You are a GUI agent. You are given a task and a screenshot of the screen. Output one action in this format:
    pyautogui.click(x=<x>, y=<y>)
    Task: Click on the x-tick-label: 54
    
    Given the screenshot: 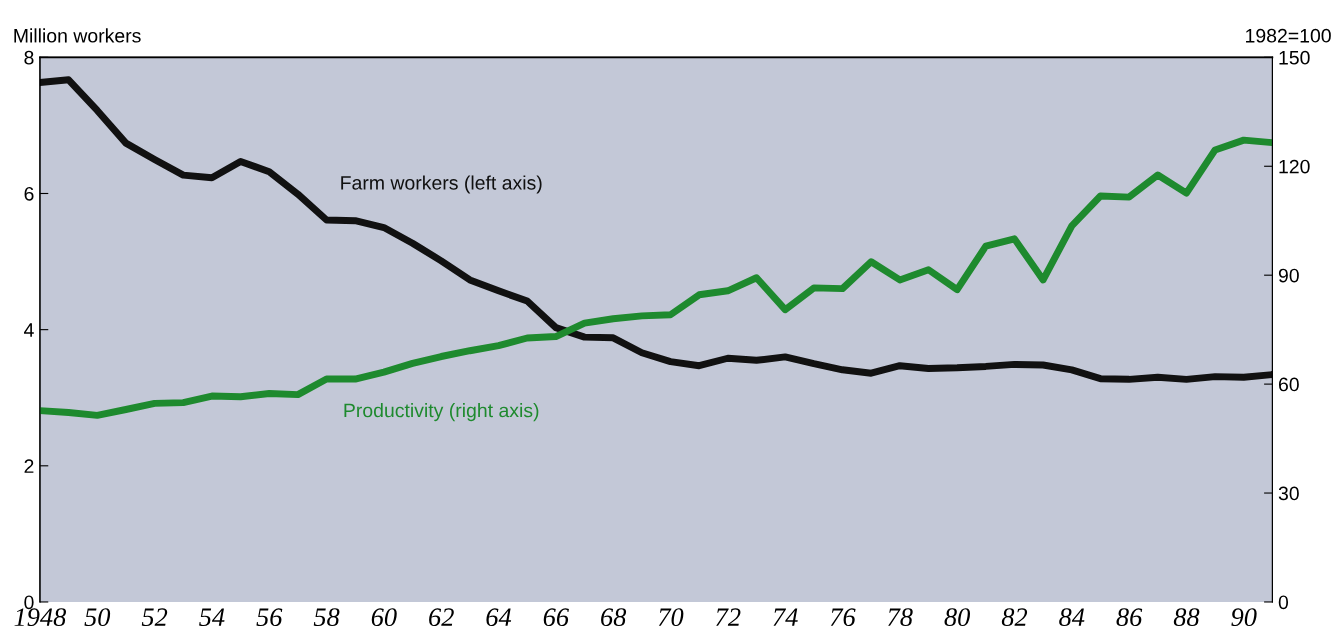 What is the action you would take?
    pyautogui.click(x=212, y=617)
    